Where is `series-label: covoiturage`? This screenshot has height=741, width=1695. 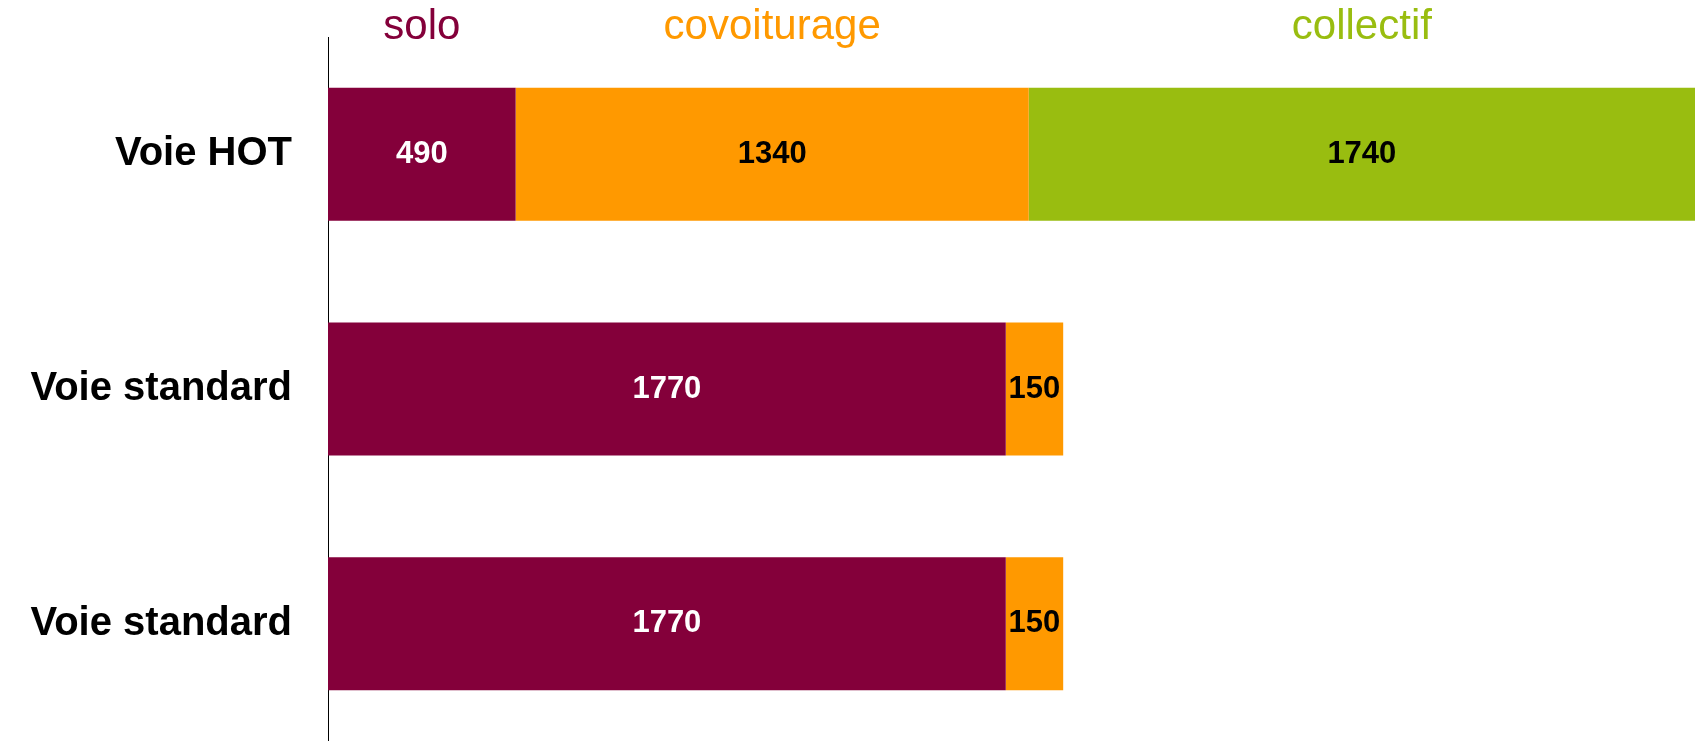 series-label: covoiturage is located at coordinates (772, 25).